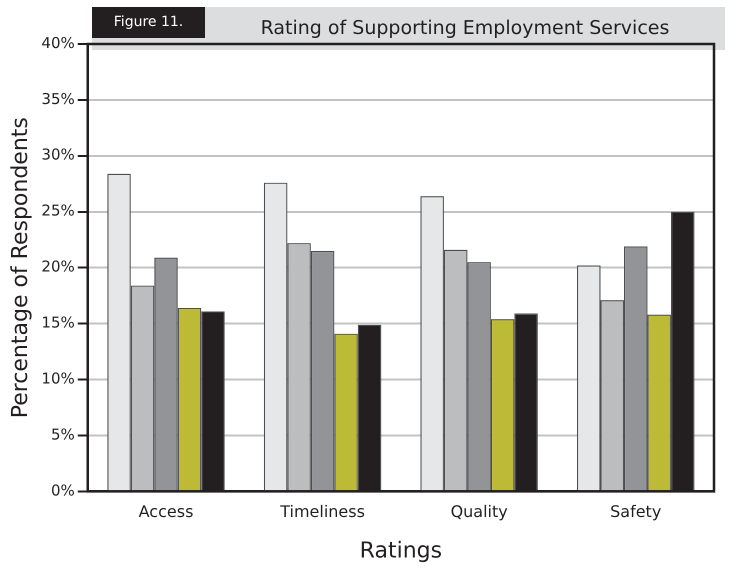 This screenshot has height=573, width=736. Describe the element at coordinates (58, 155) in the screenshot. I see `y-tick-label: 30%` at that location.